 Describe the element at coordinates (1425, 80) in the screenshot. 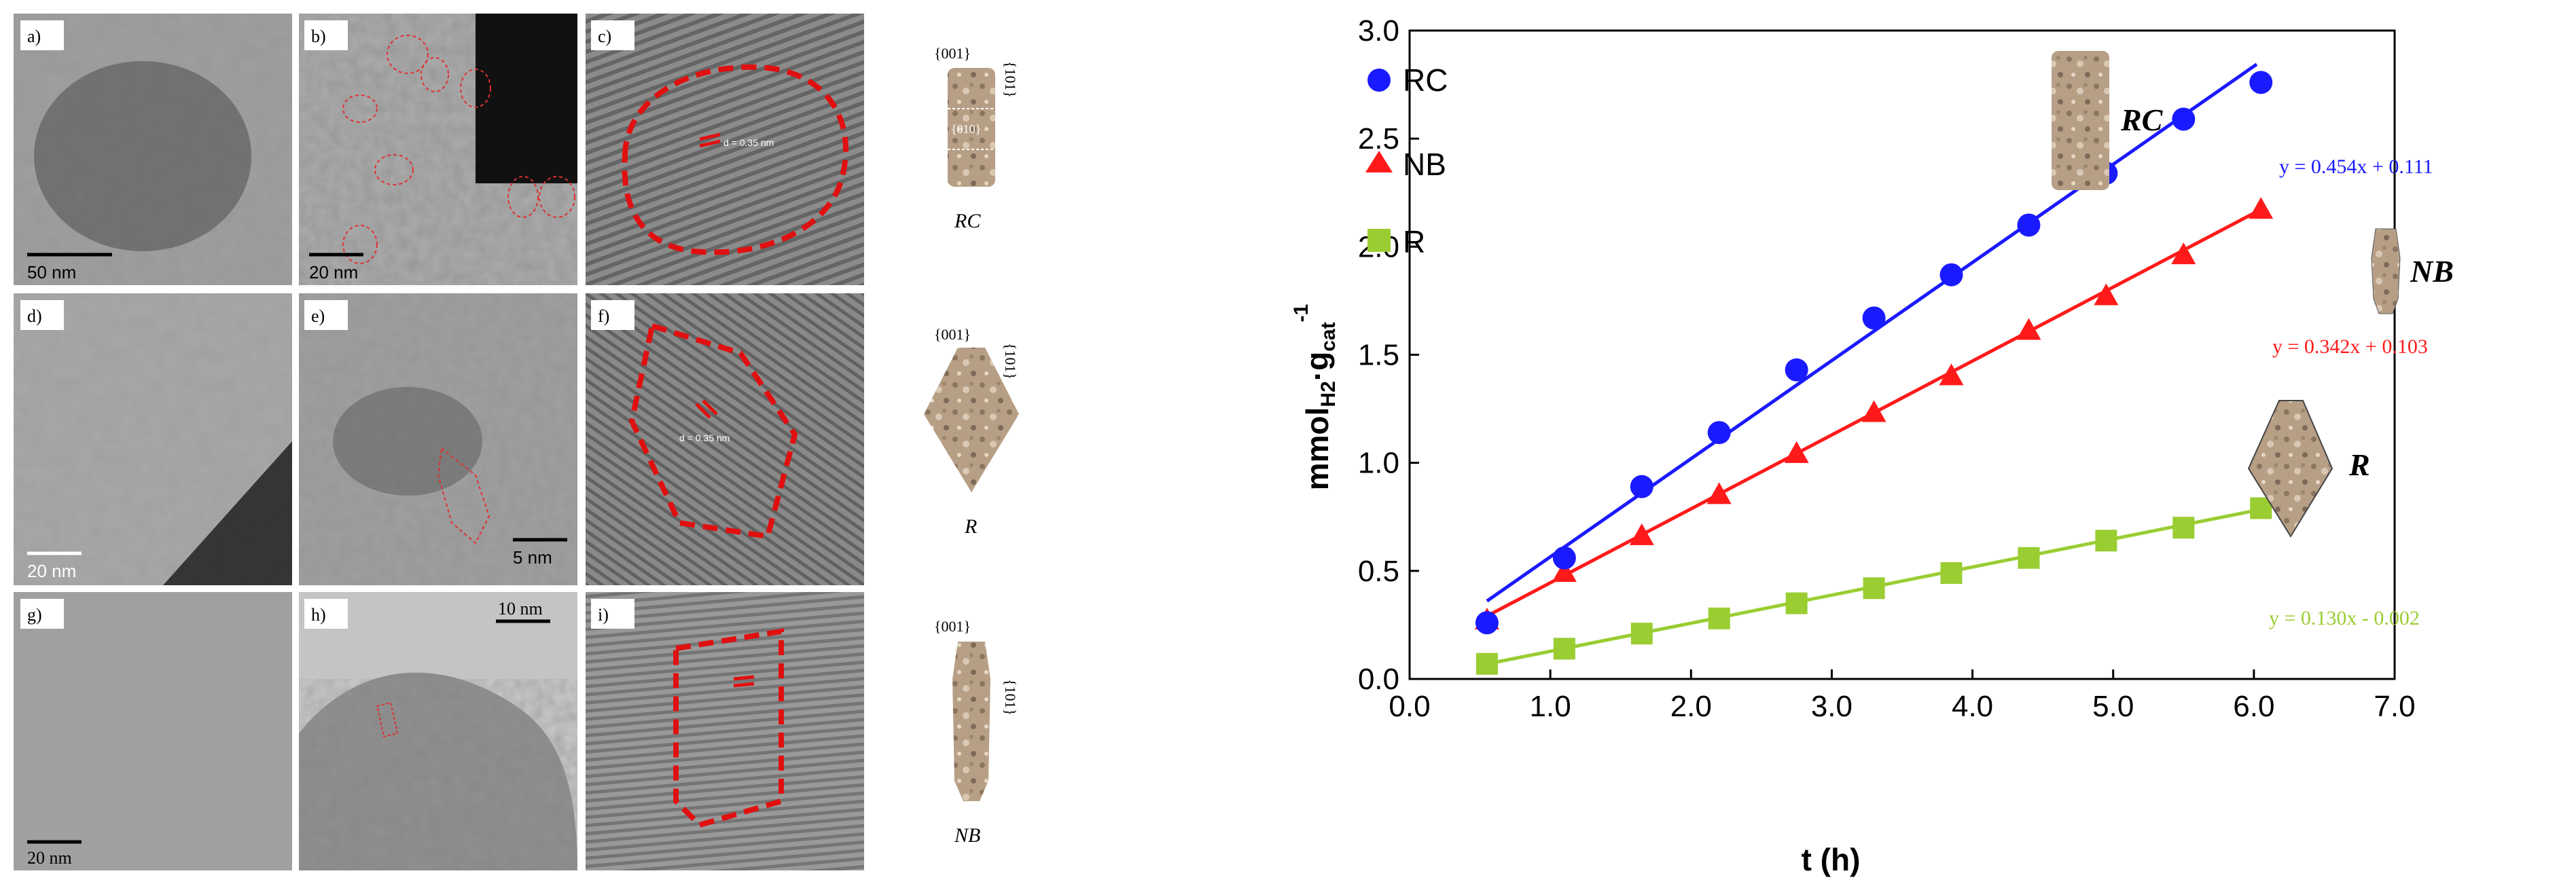

I see `legend-label-rc: RC` at that location.